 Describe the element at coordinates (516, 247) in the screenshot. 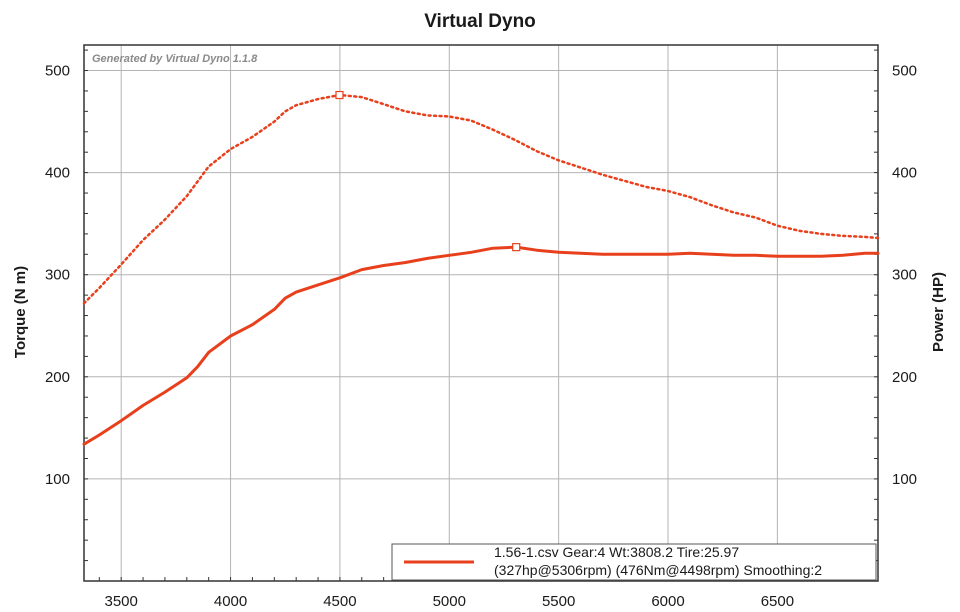

I see `power-peak-marker` at that location.